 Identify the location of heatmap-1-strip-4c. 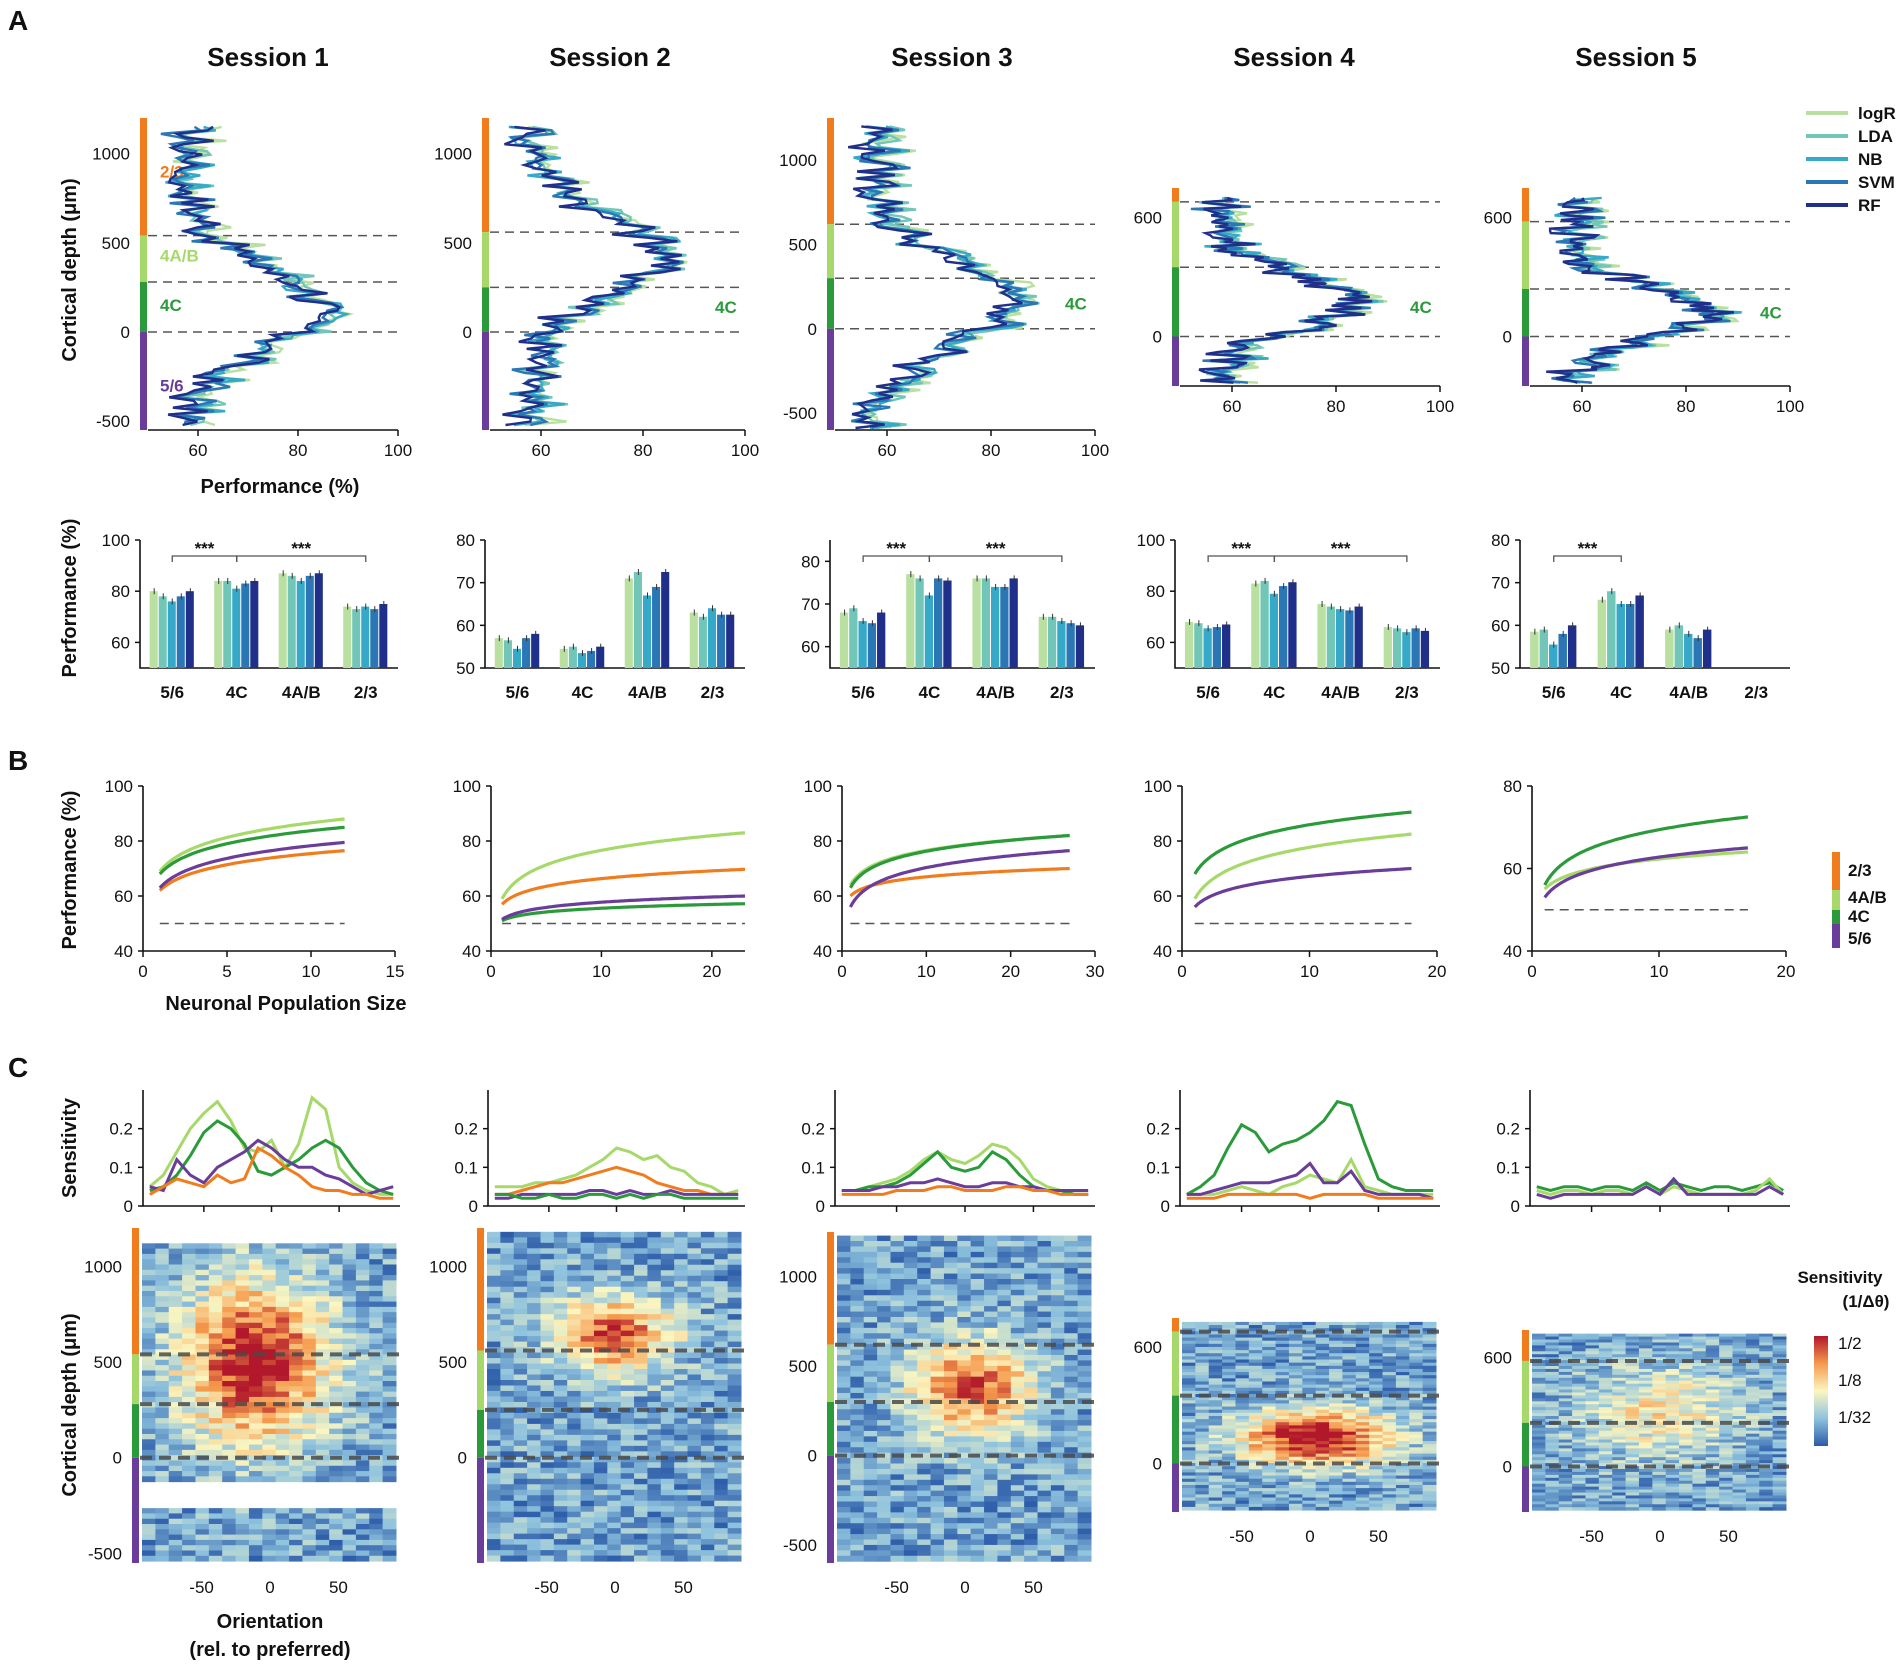
(135, 1431).